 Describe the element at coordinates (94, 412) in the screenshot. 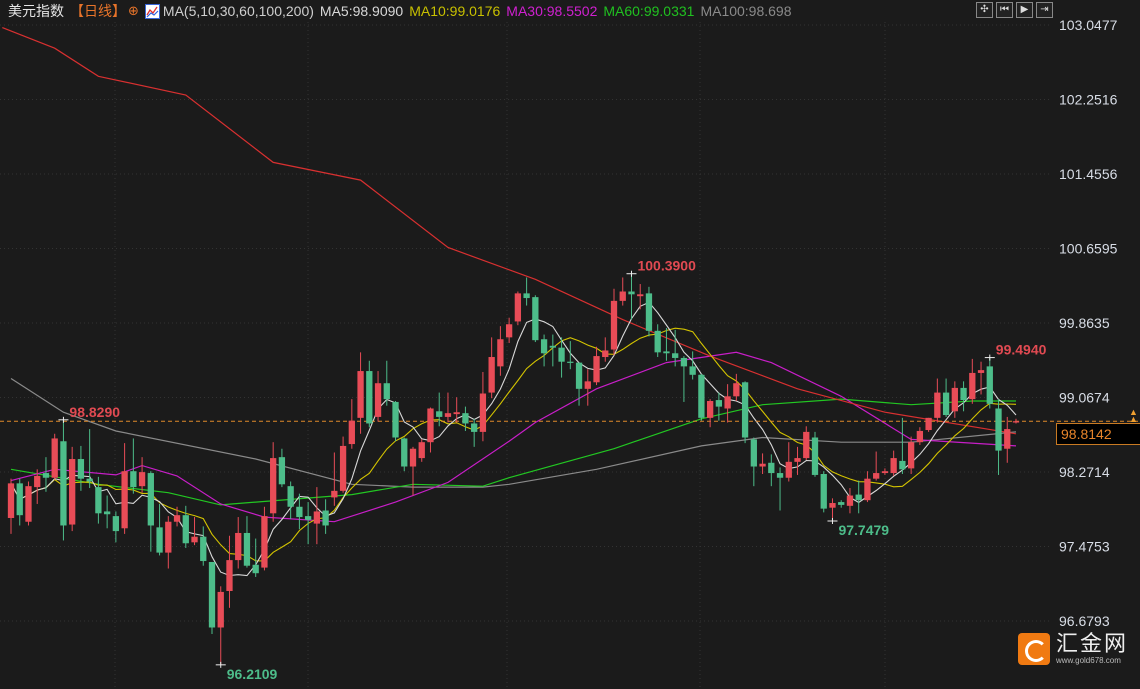

I see `high-label: 98.8290` at that location.